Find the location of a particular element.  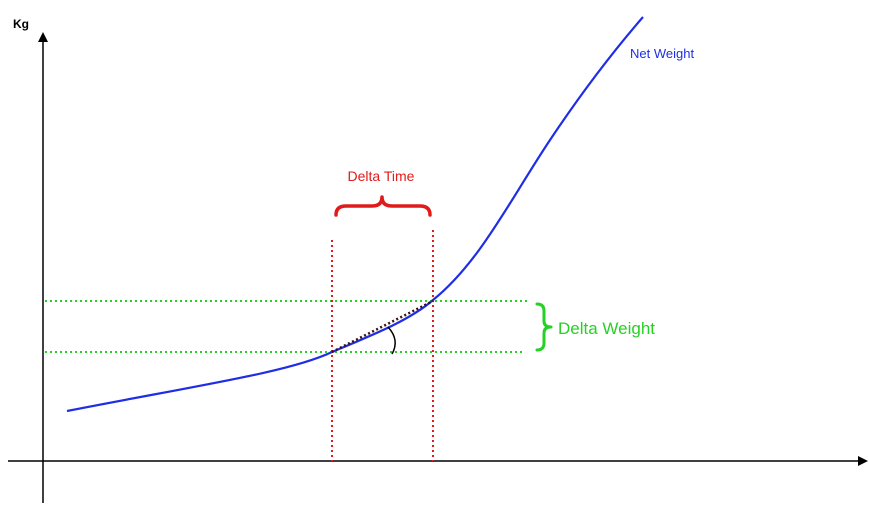

y-axis-label: Kg is located at coordinates (21, 24).